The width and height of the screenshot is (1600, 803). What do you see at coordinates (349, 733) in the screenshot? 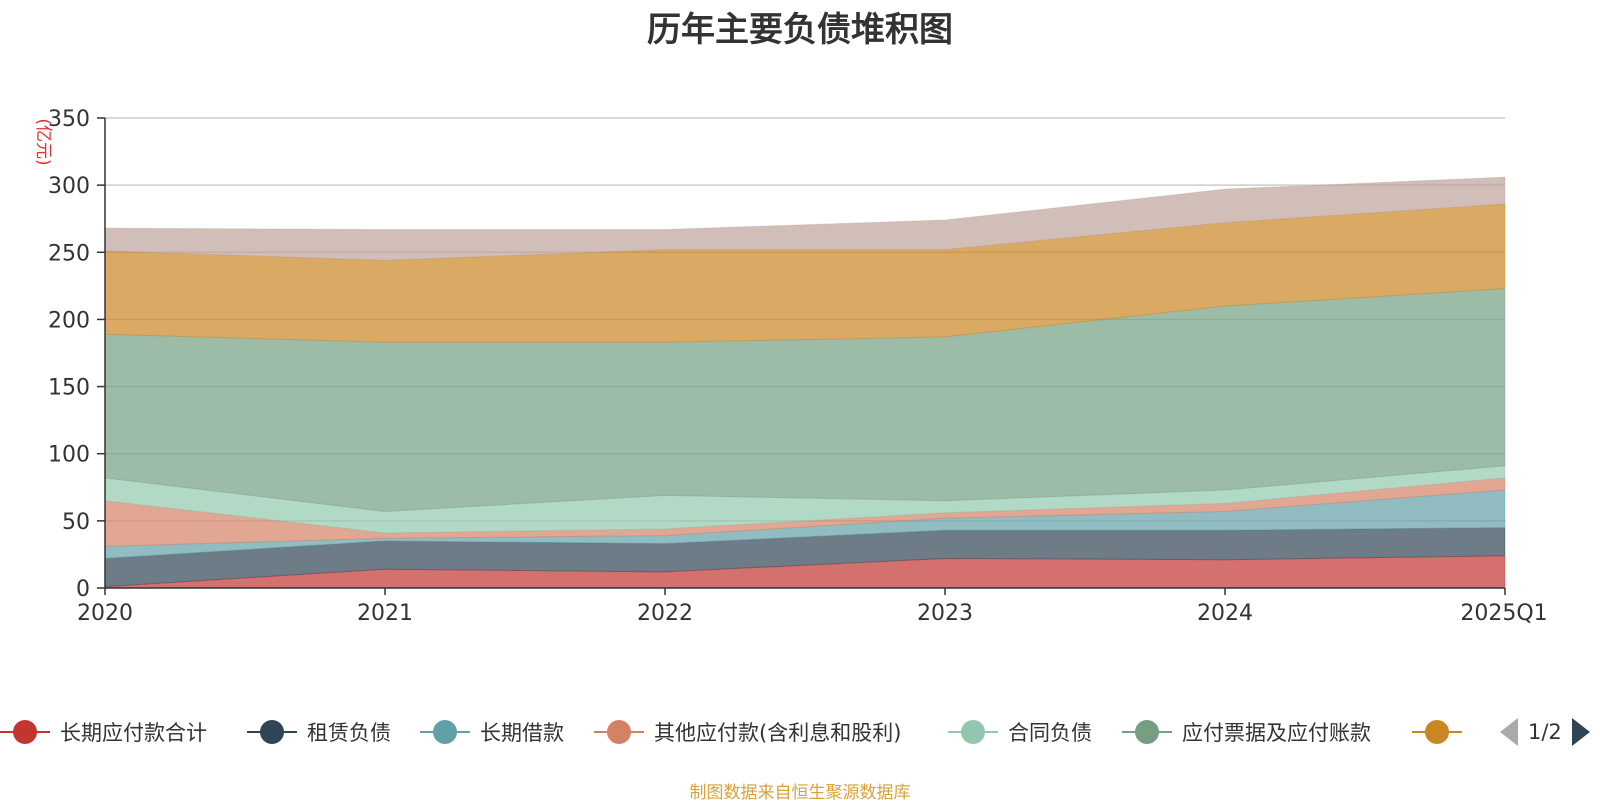
I see `legend-label: 租赁负债` at bounding box center [349, 733].